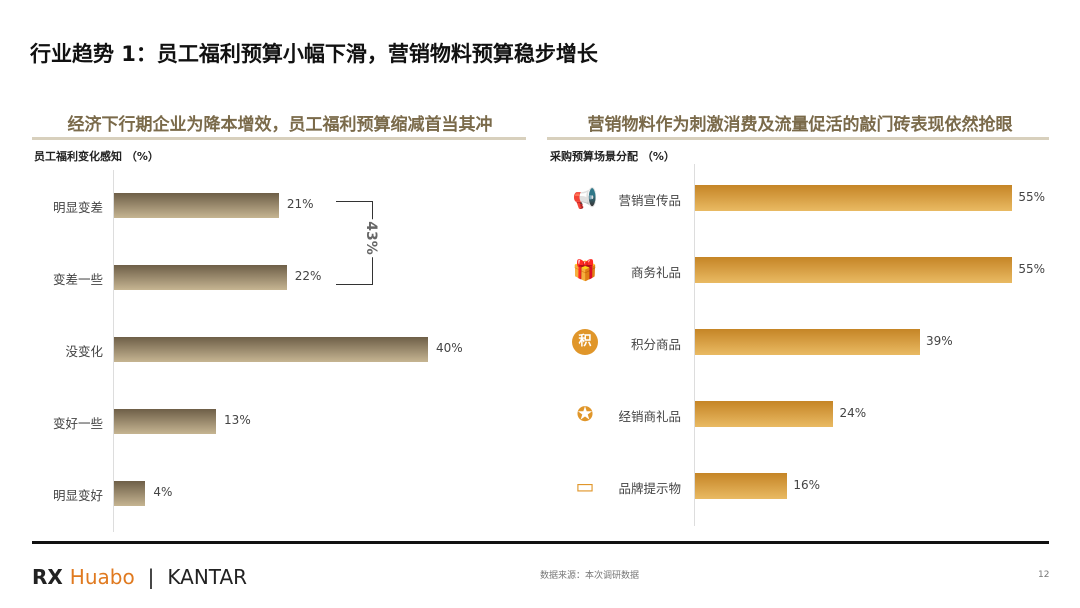 The image size is (1080, 608). What do you see at coordinates (314, 54) in the screenshot?
I see `page-title: 行业趋势 1：员工福利预算小幅下滑，营销物料预算稳步增长` at bounding box center [314, 54].